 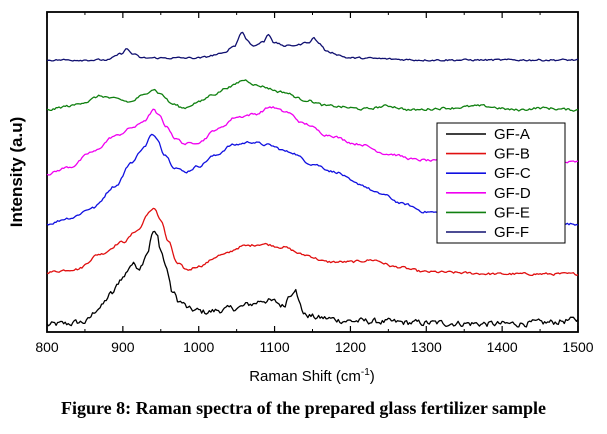 What do you see at coordinates (372, 376) in the screenshot?
I see `x-axis-label-tail: )` at bounding box center [372, 376].